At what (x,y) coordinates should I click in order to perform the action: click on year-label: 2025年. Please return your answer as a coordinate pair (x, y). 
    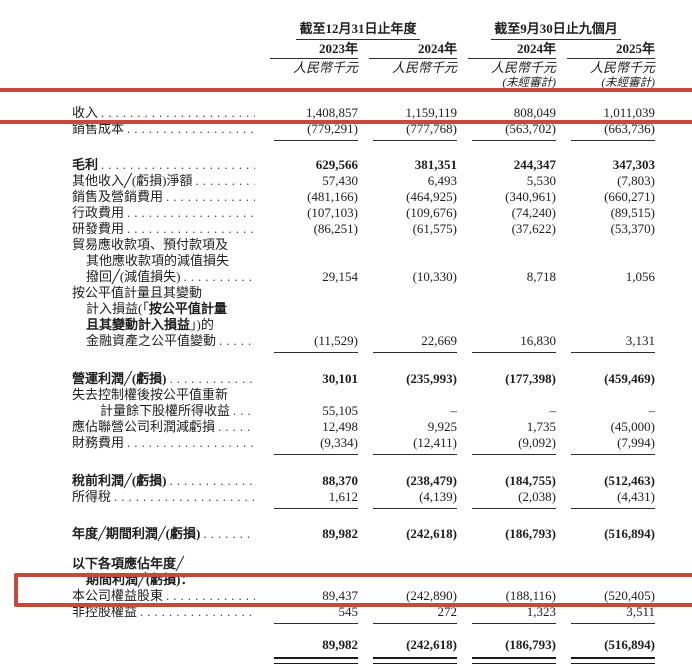
    Looking at the image, I should click on (611, 50).